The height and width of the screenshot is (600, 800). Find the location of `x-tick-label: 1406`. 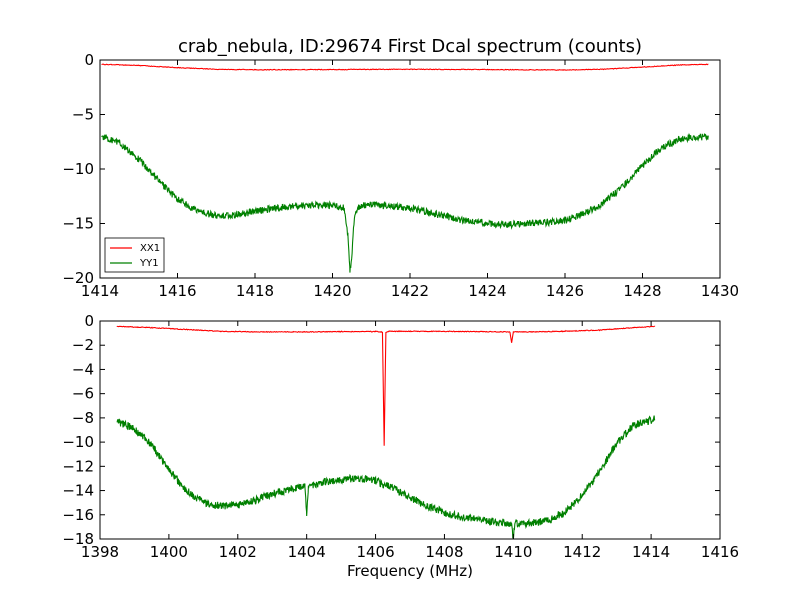

x-tick-label: 1406 is located at coordinates (375, 552).